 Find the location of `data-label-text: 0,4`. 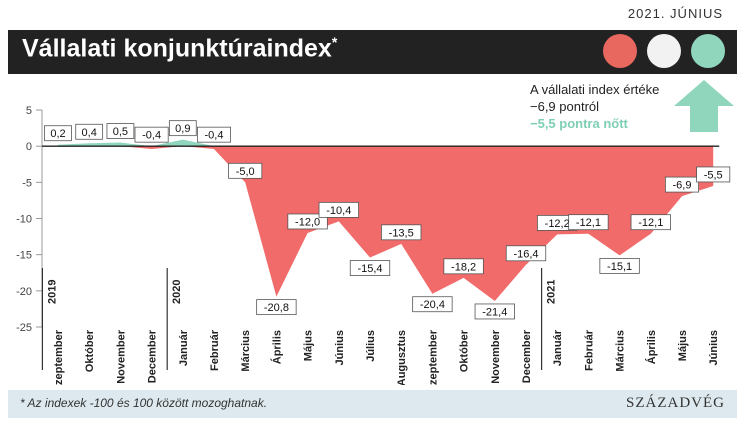

data-label-text: 0,4 is located at coordinates (89, 133).